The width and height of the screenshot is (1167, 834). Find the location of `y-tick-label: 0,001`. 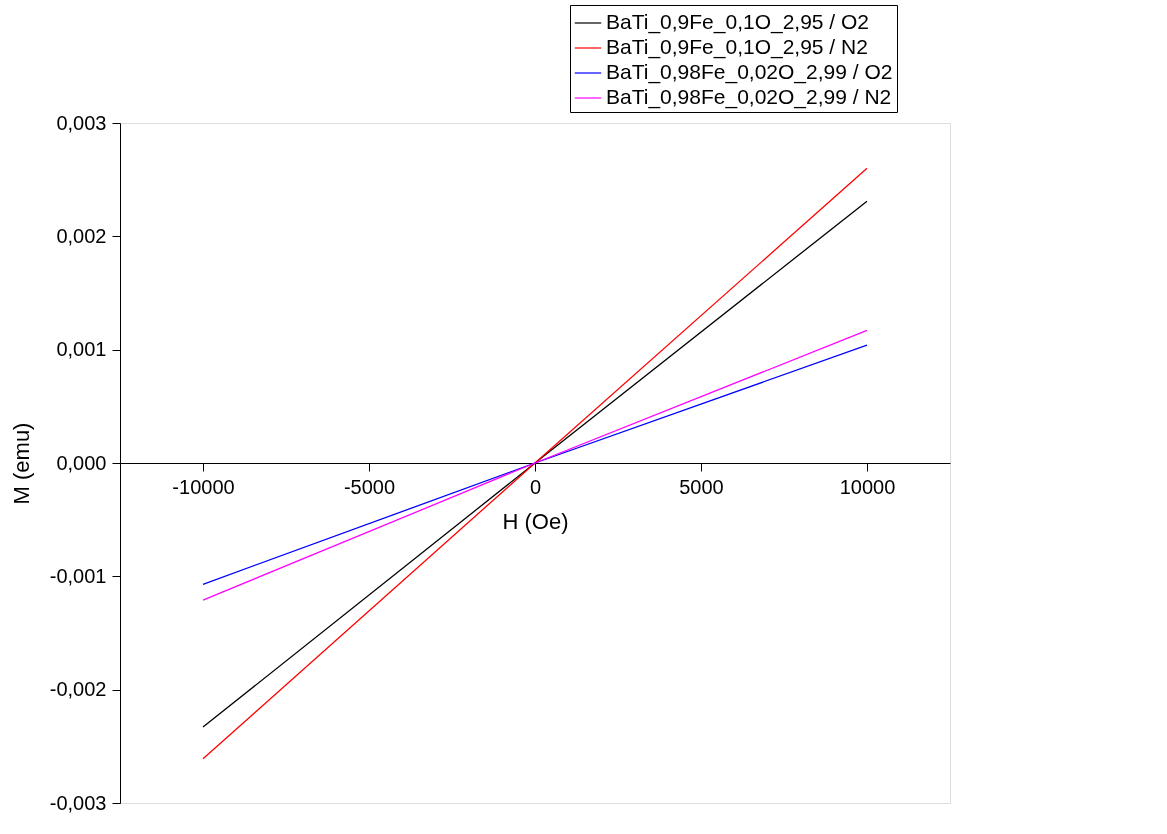

y-tick-label: 0,001 is located at coordinates (81, 349).